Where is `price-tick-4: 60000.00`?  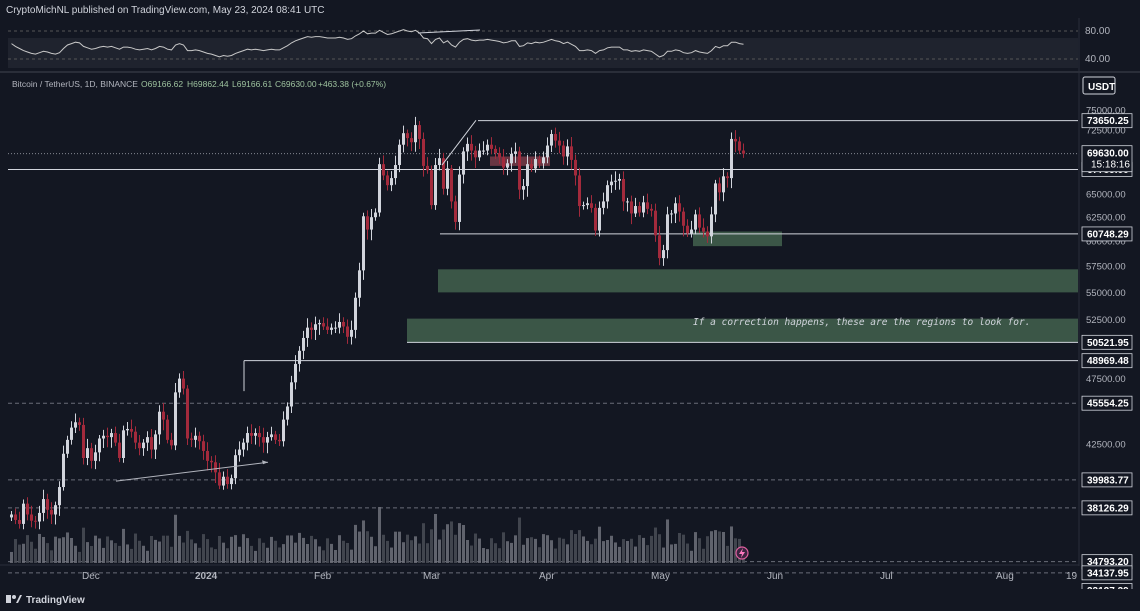 price-tick-4: 60000.00 is located at coordinates (1106, 242).